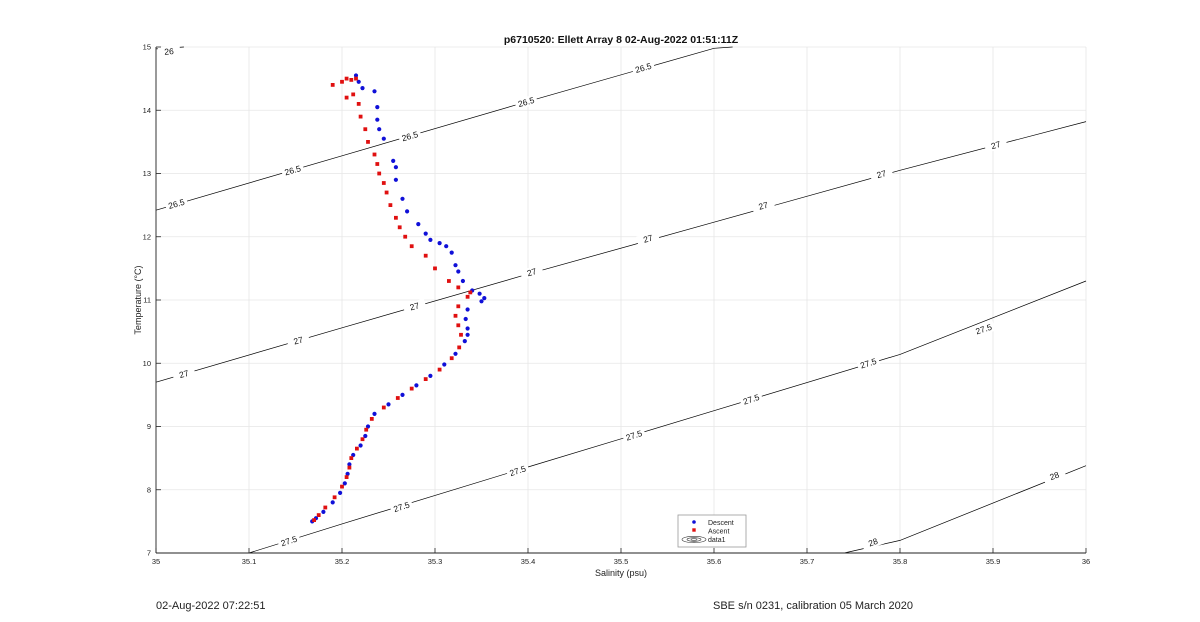 The width and height of the screenshot is (1200, 622). Describe the element at coordinates (149, 426) in the screenshot. I see `y-tick-label: 9` at that location.